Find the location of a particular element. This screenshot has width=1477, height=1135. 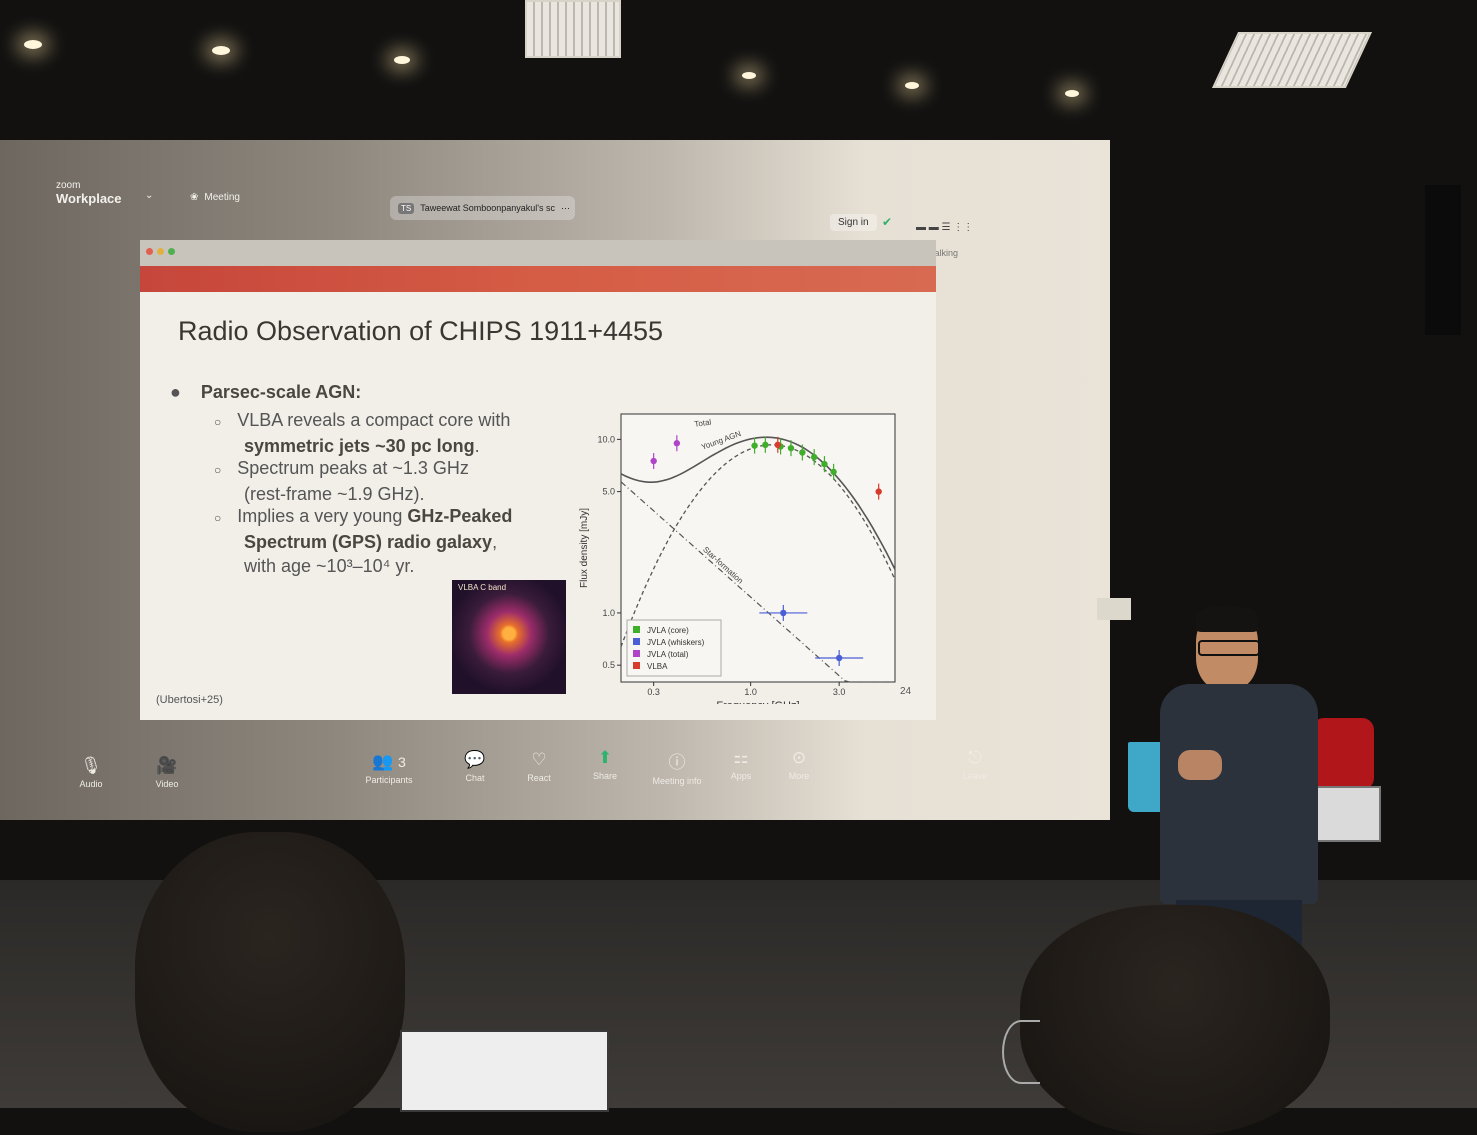

chat-button: 💬 Chat is located at coordinates (475, 766).